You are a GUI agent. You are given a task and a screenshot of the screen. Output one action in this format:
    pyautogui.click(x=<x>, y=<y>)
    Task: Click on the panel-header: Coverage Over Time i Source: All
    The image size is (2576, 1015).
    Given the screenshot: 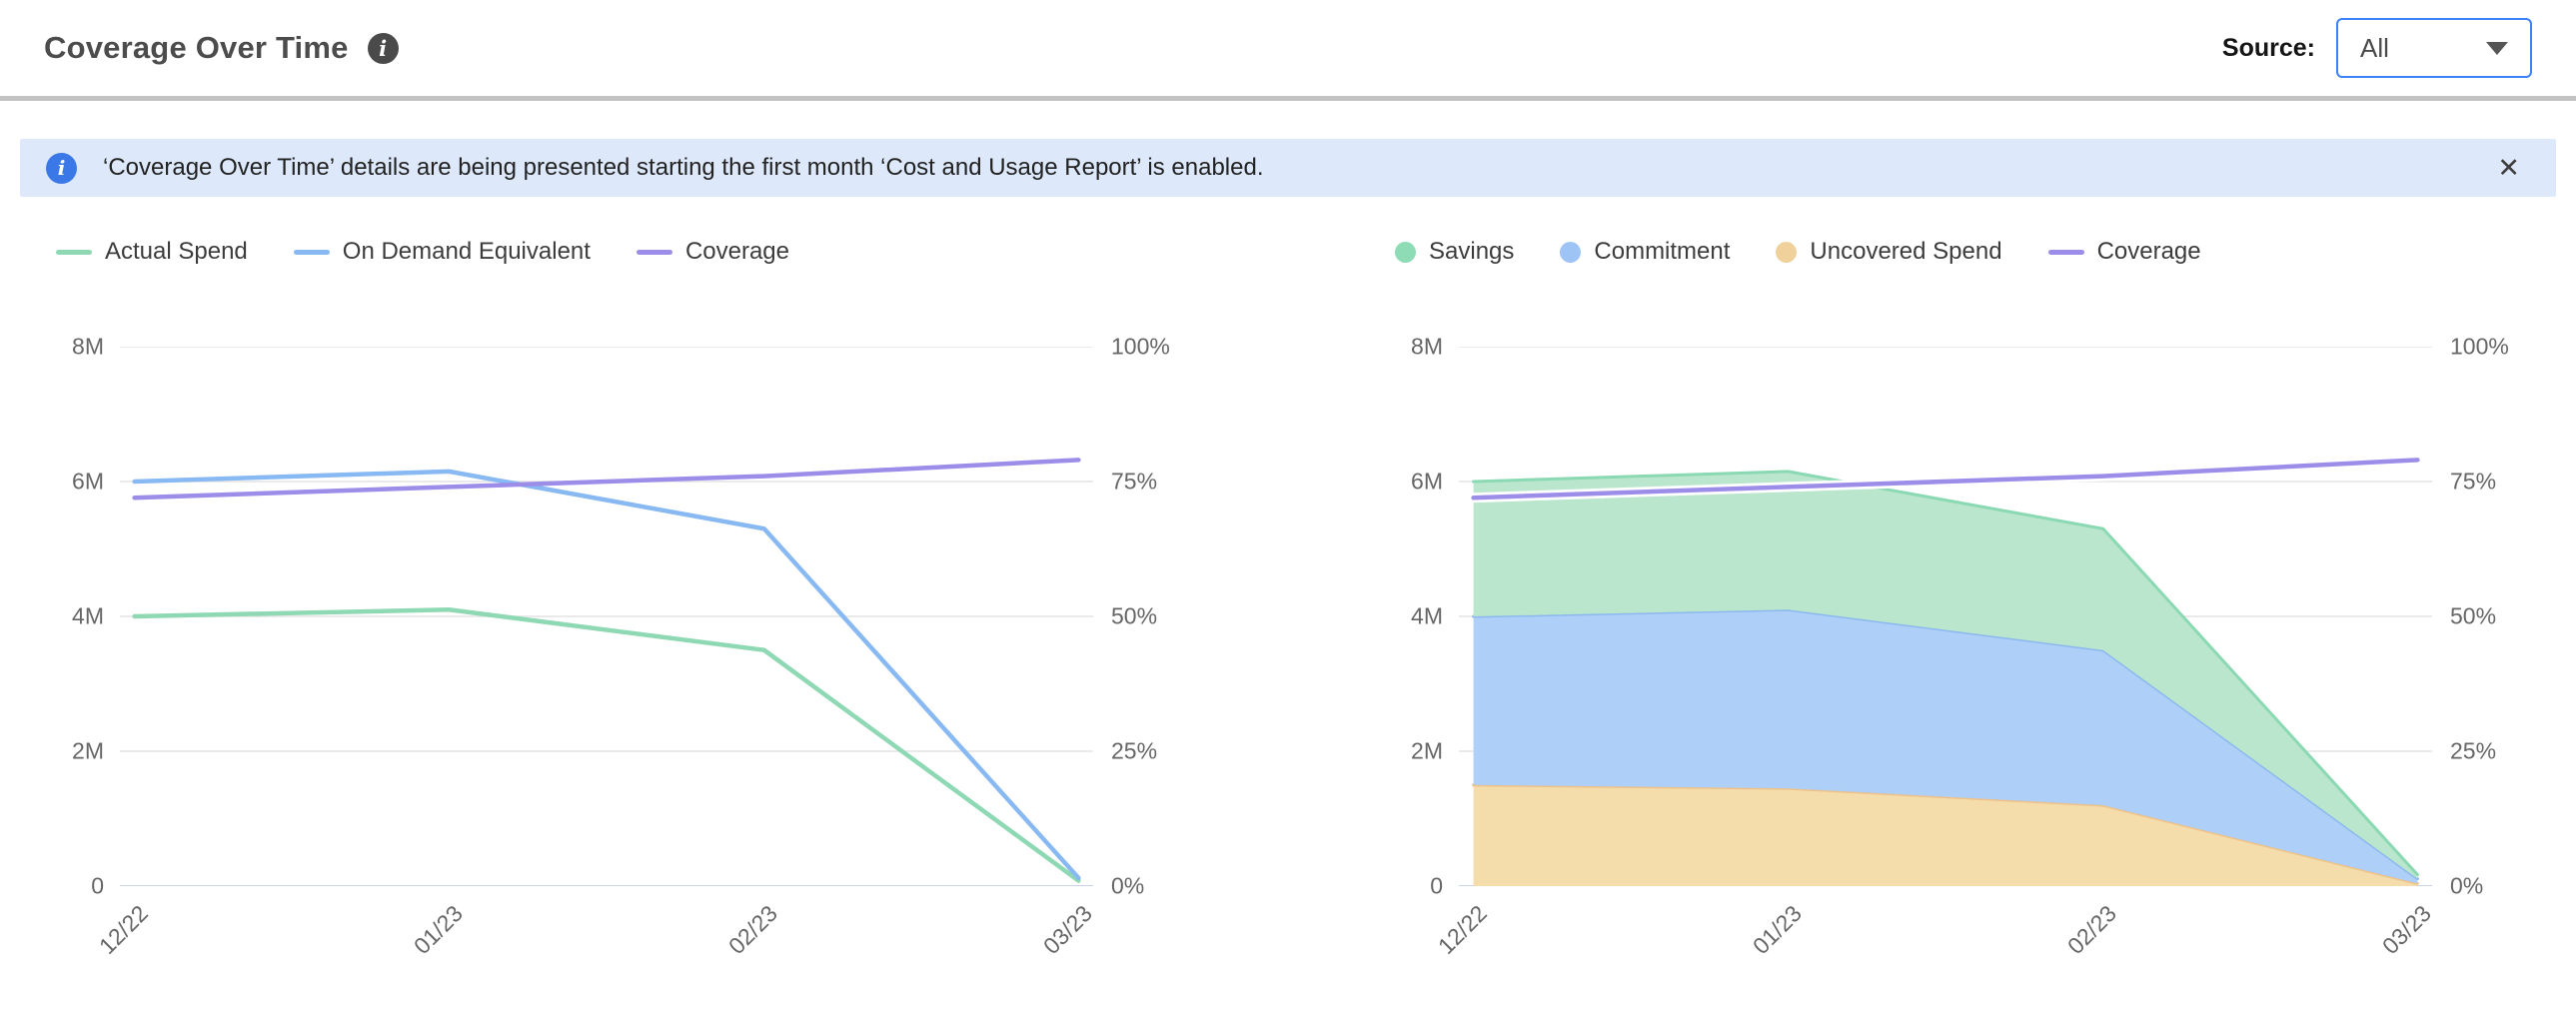 What is the action you would take?
    pyautogui.click(x=1288, y=48)
    